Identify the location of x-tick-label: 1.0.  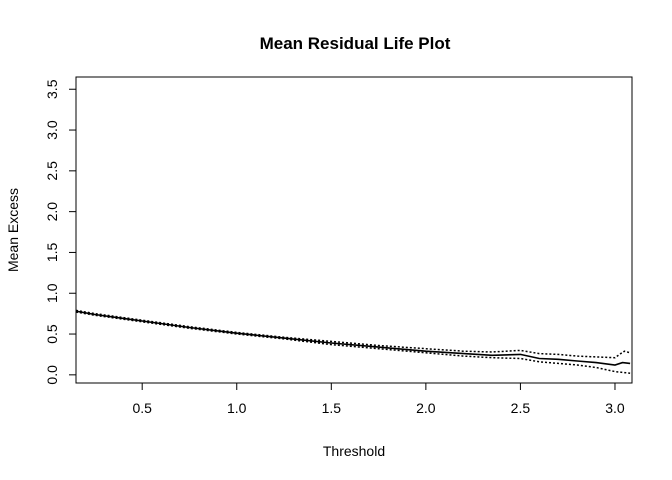
(237, 408).